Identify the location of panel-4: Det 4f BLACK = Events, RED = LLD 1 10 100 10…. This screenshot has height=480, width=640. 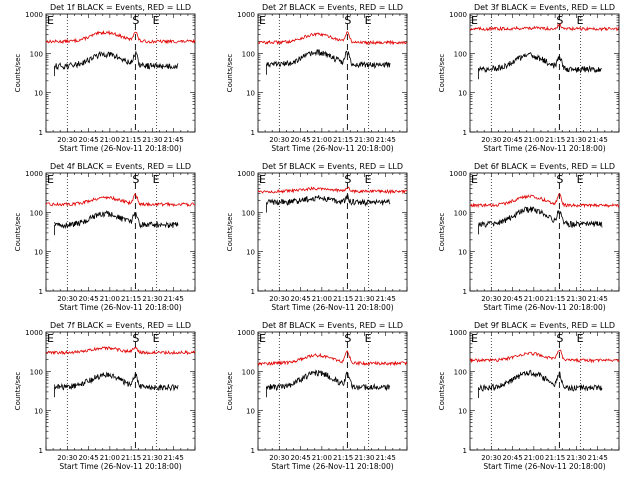
(105, 237).